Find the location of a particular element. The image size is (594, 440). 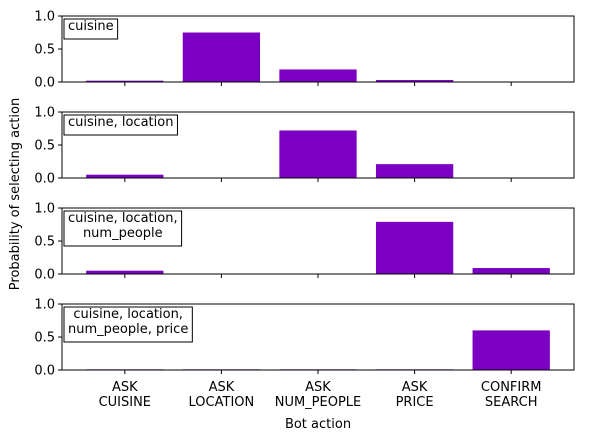

x-tick-label: PRICE is located at coordinates (415, 402).